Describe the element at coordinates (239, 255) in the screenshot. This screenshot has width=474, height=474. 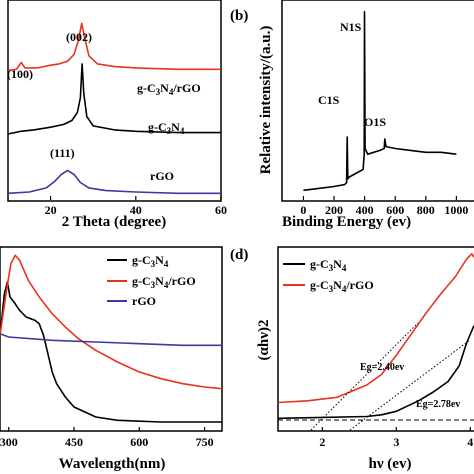
I see `panel-d-label: (d)` at that location.